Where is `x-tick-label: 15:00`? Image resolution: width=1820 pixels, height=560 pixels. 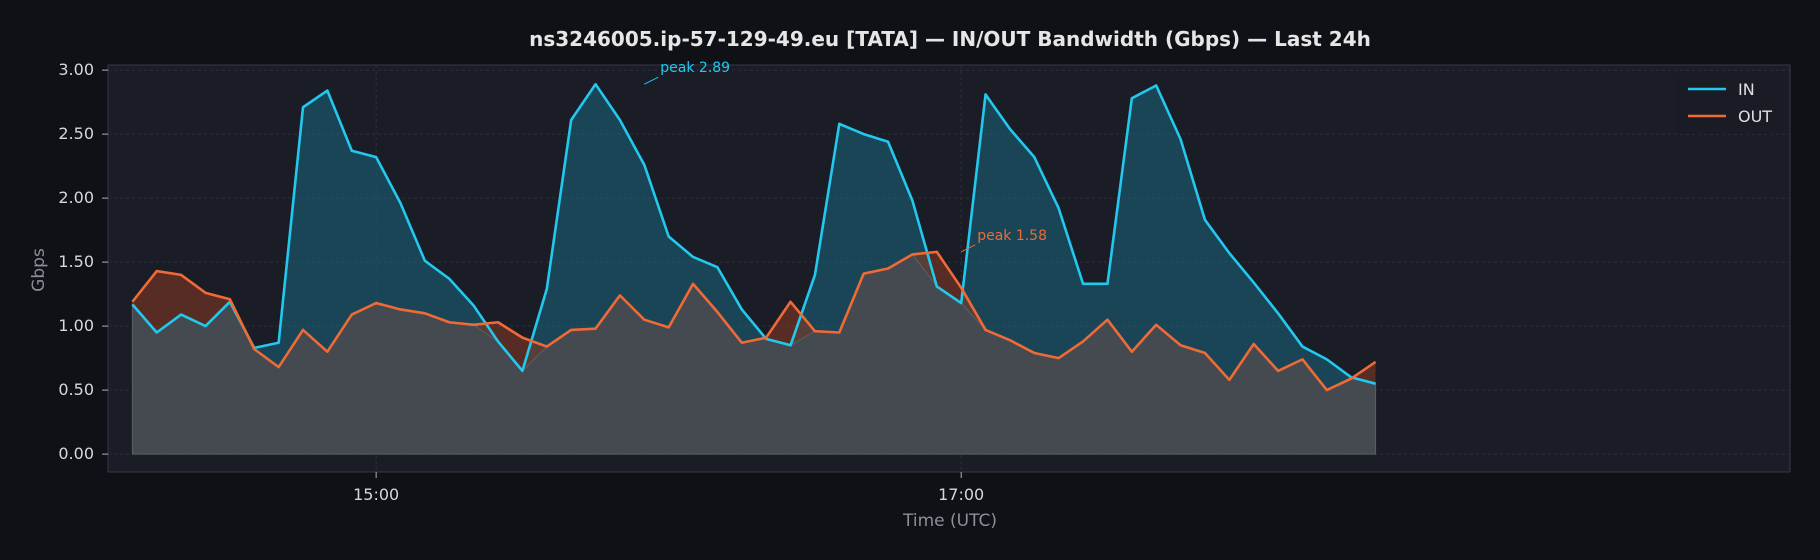
x-tick-label: 15:00 is located at coordinates (376, 494).